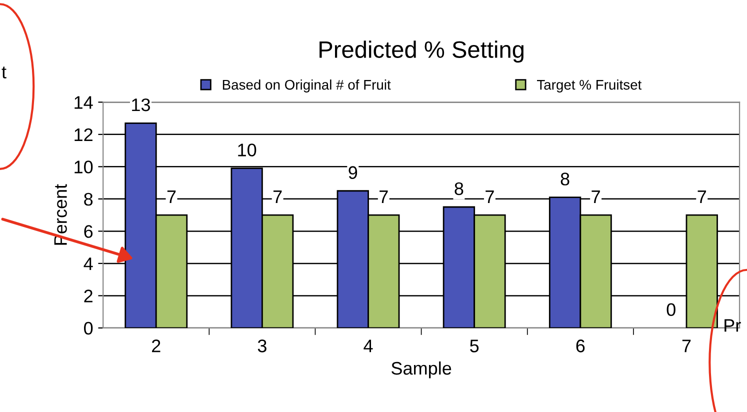 Image resolution: width=747 pixels, height=412 pixels. What do you see at coordinates (88, 231) in the screenshot?
I see `y-tick-label: 6` at bounding box center [88, 231].